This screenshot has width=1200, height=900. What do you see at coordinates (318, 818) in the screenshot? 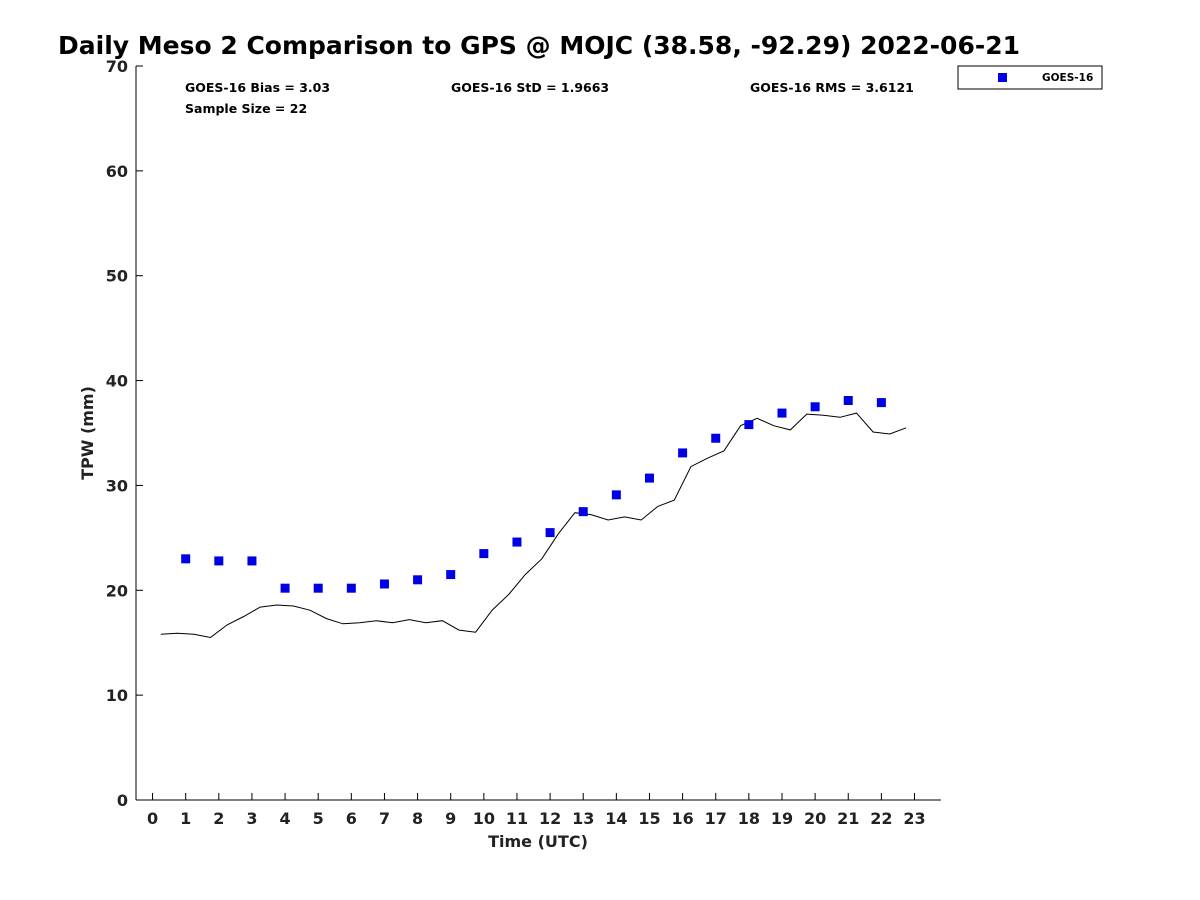
I see `x-tick-label: 5` at bounding box center [318, 818].